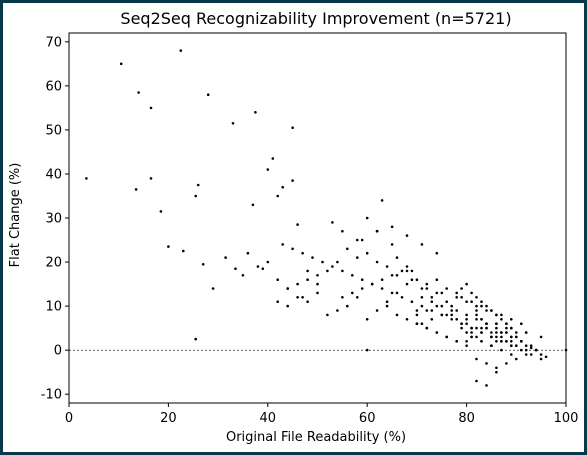 Image resolution: width=587 pixels, height=455 pixels. What do you see at coordinates (367, 418) in the screenshot?
I see `x-tick-label: 60` at bounding box center [367, 418].